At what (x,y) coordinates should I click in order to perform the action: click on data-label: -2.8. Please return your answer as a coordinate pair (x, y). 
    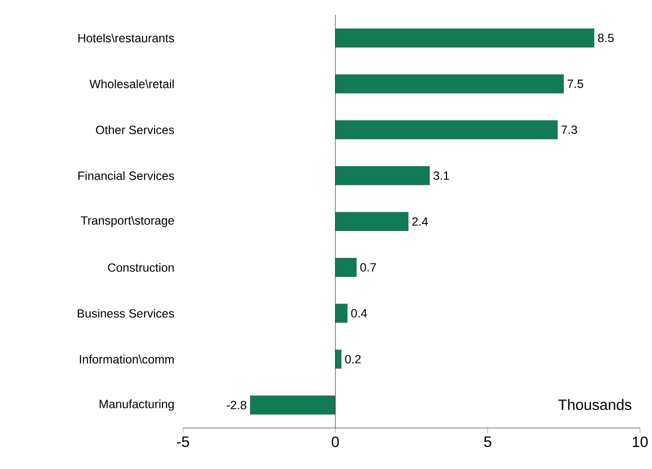
    Looking at the image, I should click on (236, 405).